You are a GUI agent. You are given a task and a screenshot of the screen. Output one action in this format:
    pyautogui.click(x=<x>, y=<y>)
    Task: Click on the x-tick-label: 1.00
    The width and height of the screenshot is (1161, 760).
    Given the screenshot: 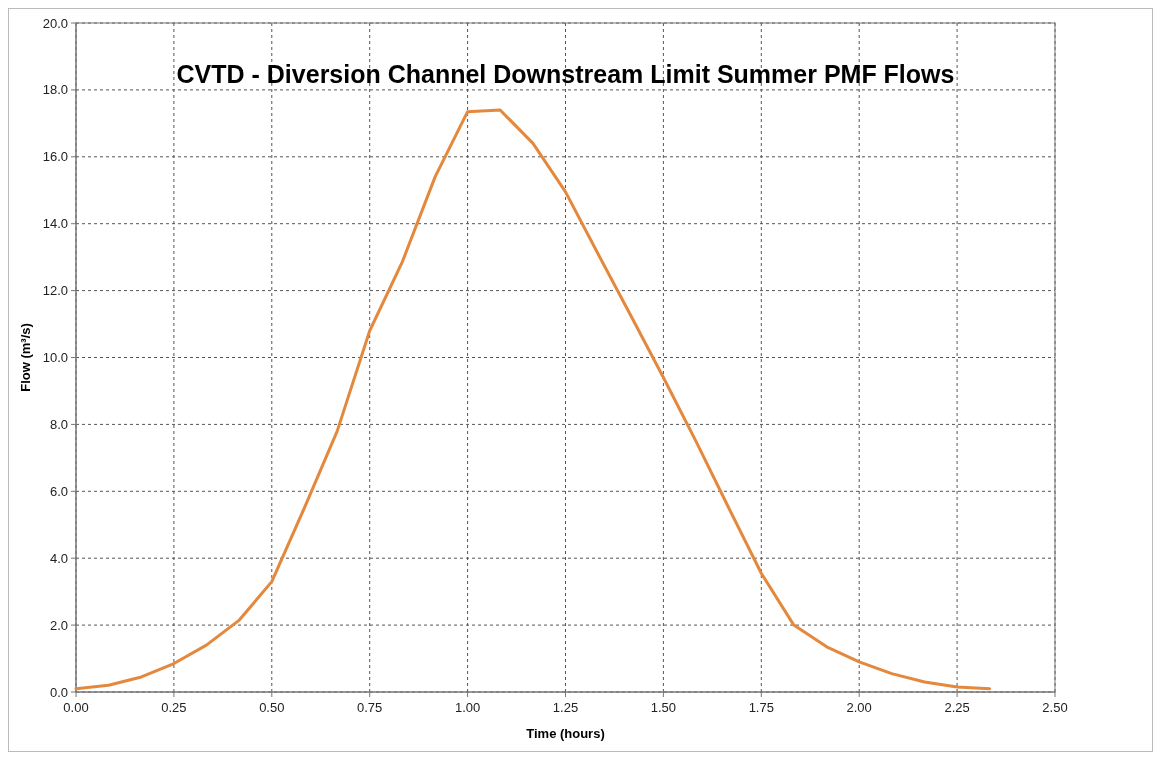 What is the action you would take?
    pyautogui.click(x=467, y=707)
    